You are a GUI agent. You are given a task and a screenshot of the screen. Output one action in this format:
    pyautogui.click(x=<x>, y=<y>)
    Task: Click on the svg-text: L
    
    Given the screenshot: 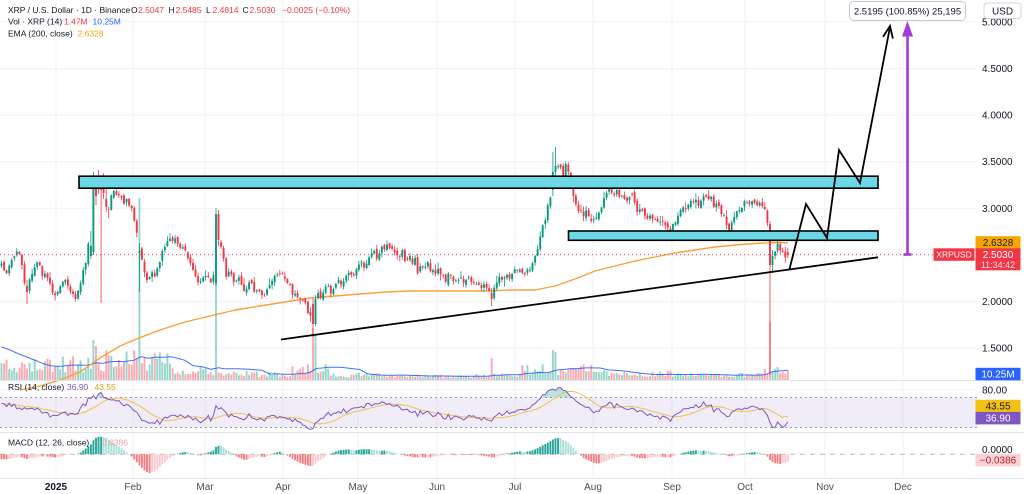 What is the action you would take?
    pyautogui.click(x=208, y=10)
    